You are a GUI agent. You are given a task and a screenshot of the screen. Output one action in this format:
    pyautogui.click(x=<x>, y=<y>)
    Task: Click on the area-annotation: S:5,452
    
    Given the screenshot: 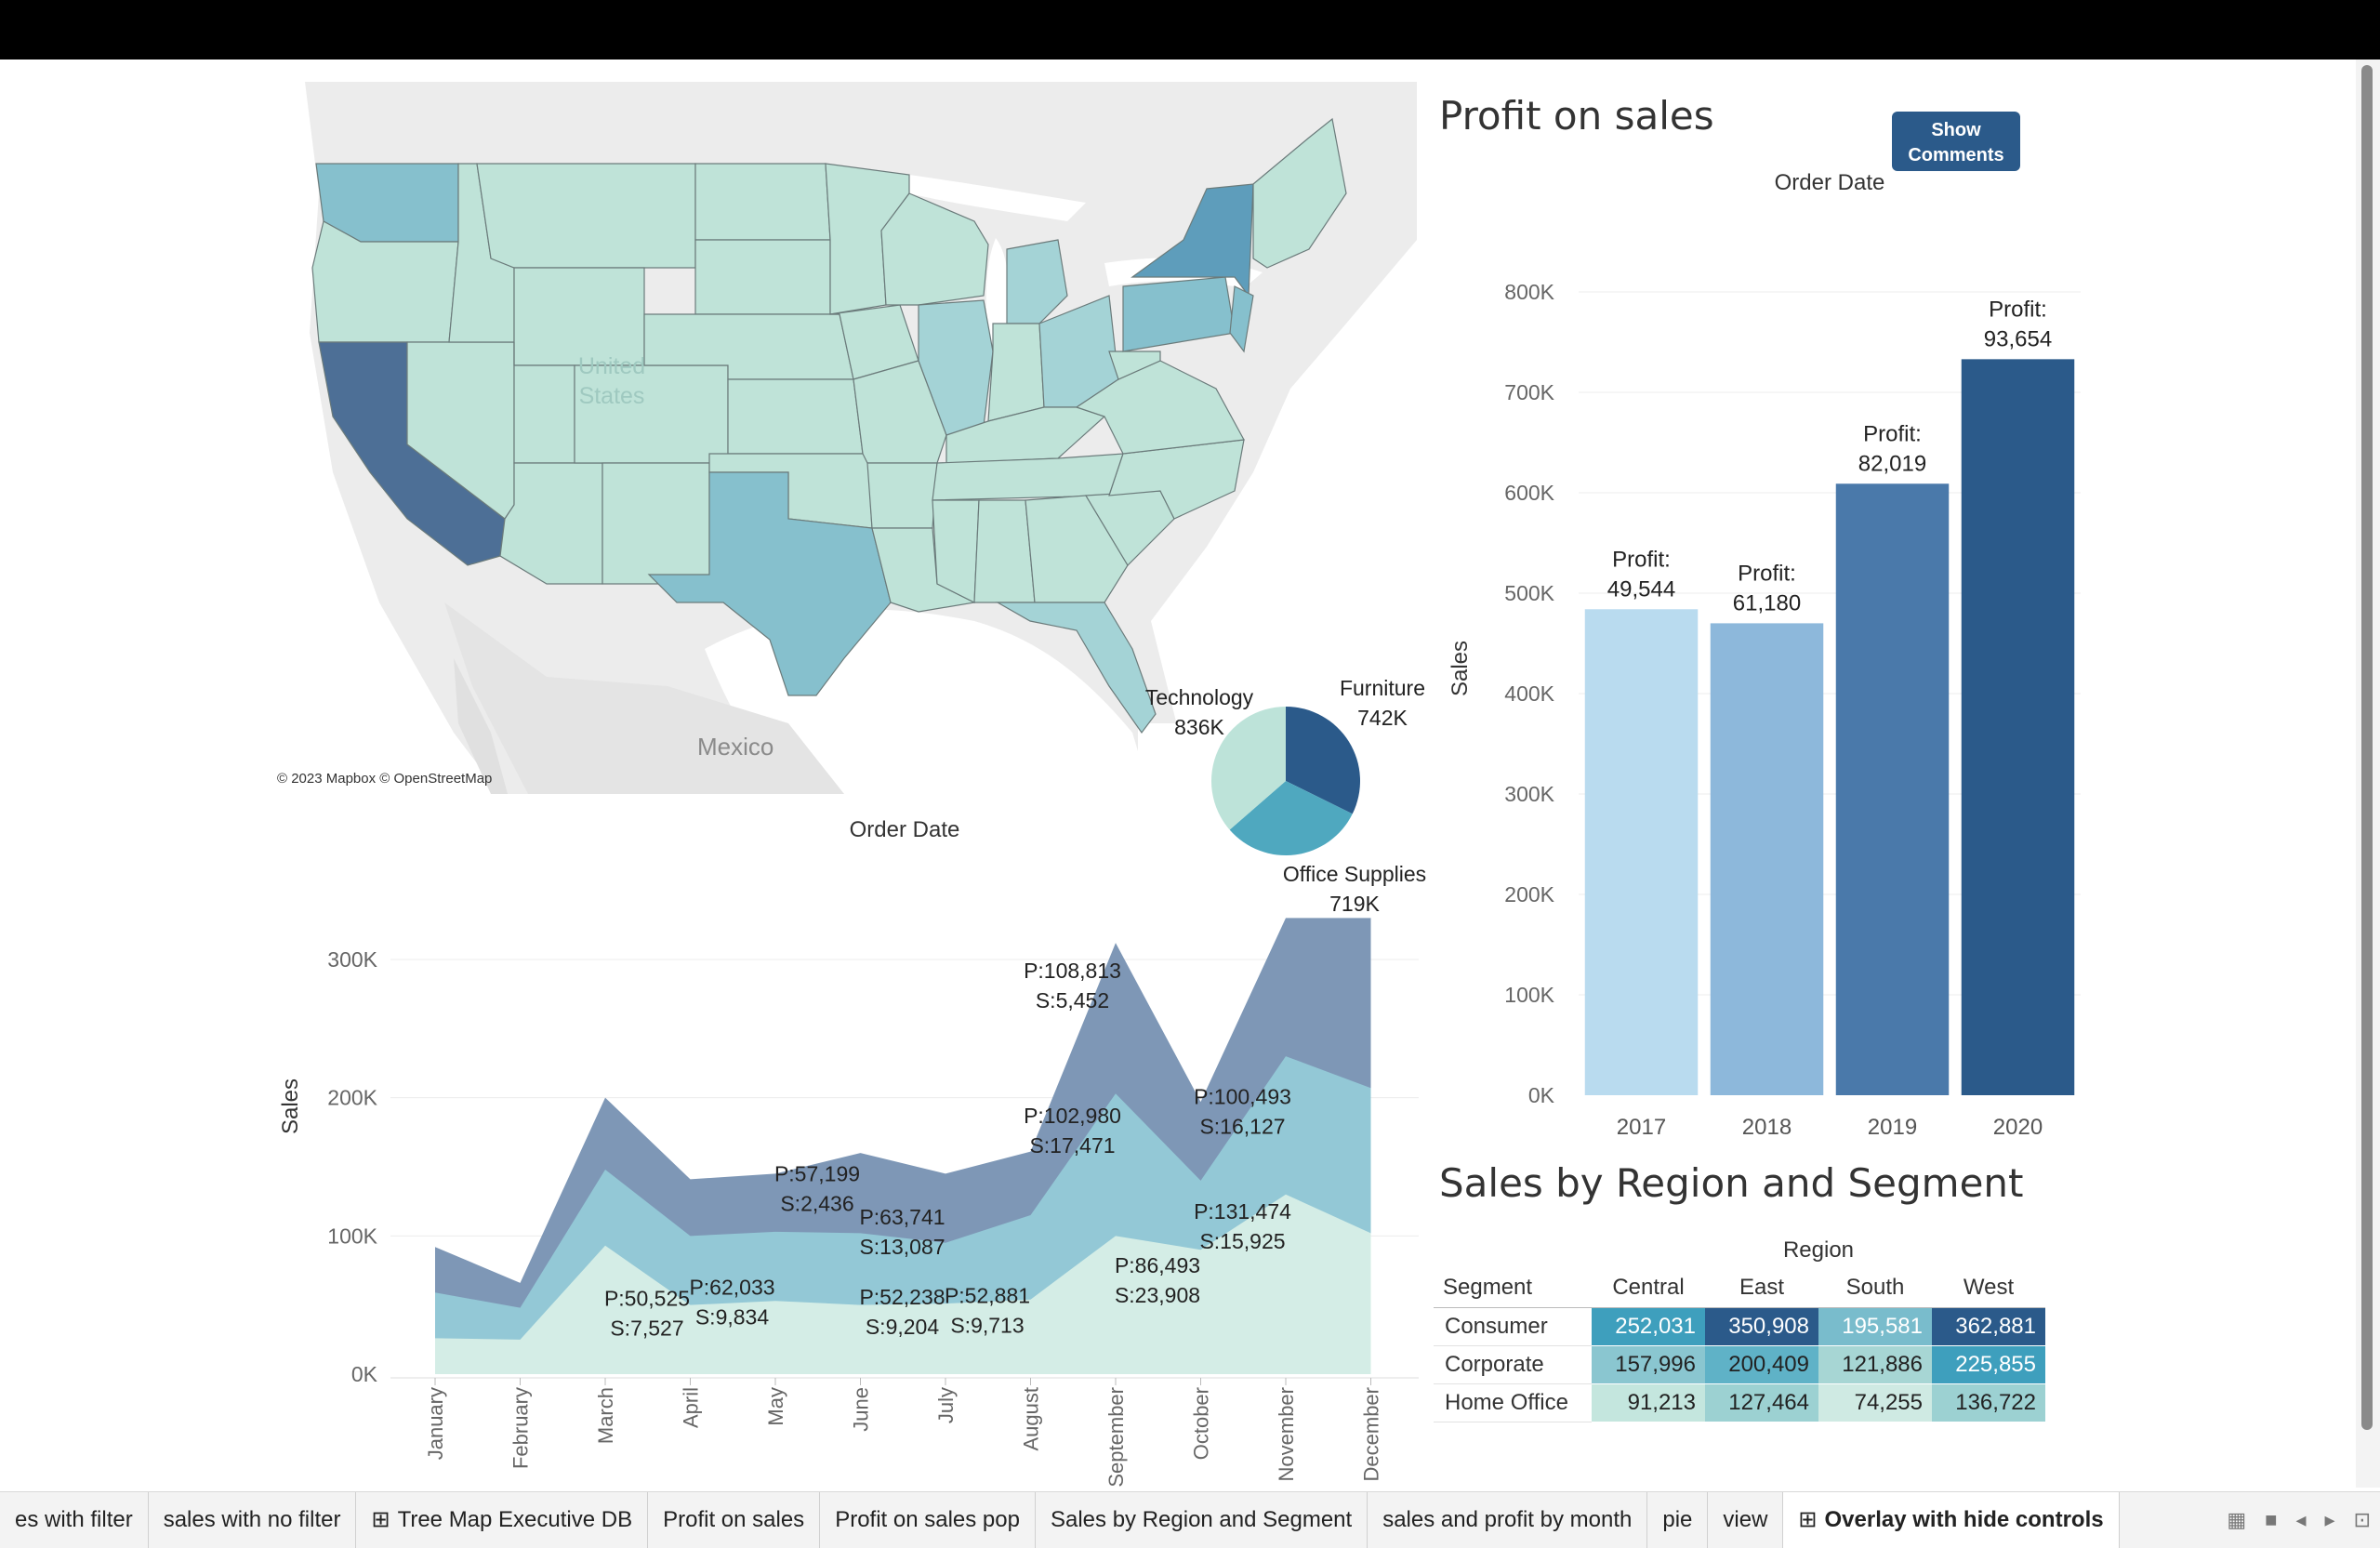 What is the action you would take?
    pyautogui.click(x=1072, y=1000)
    